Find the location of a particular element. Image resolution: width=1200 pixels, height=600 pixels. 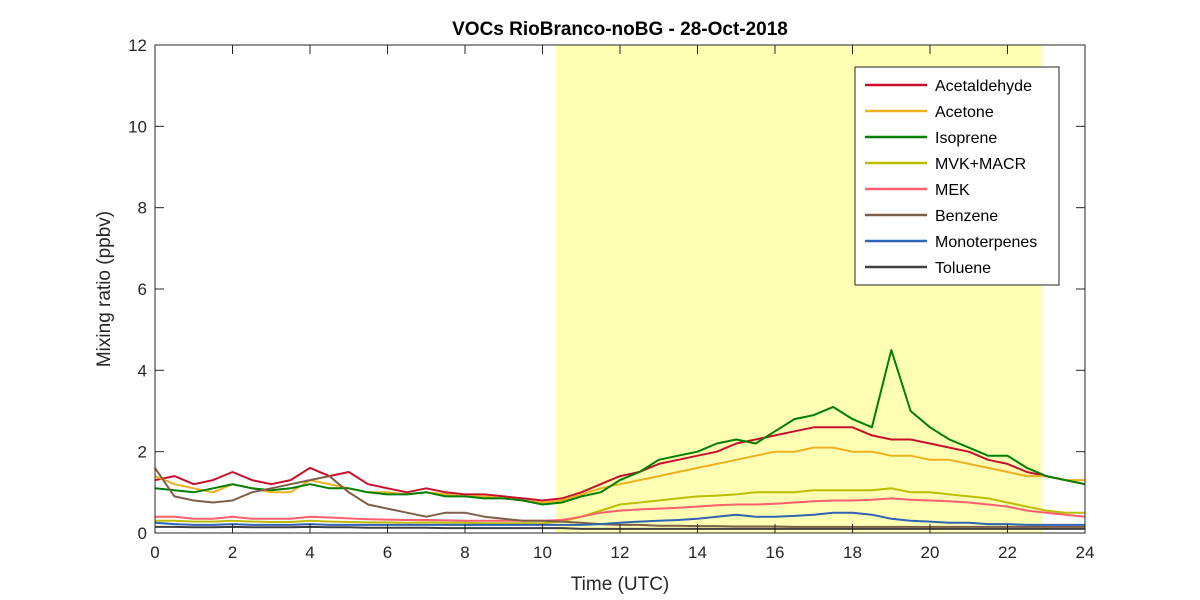

x-tick-label: 22 is located at coordinates (1007, 552).